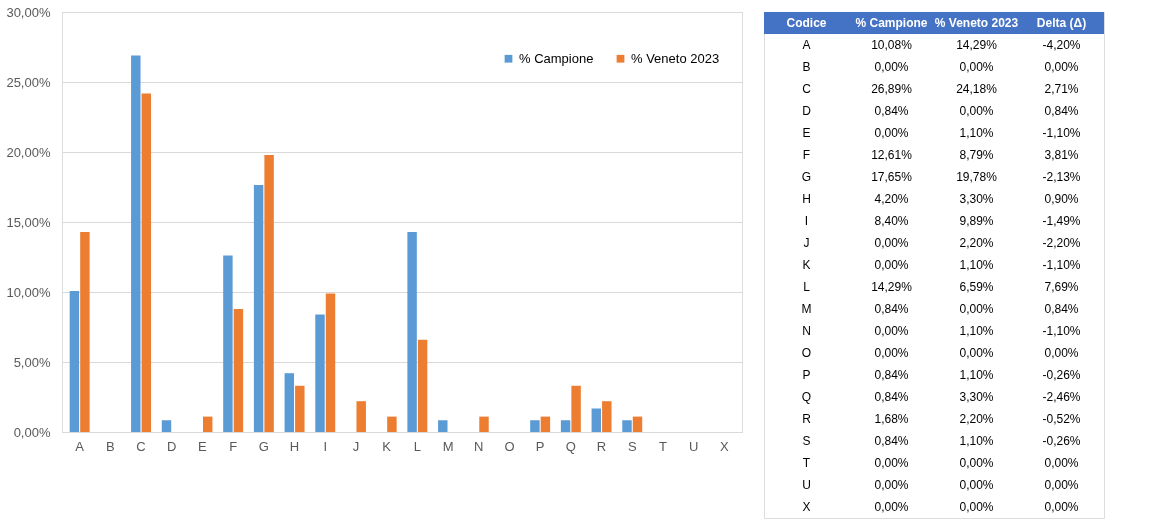 The width and height of the screenshot is (1166, 526). What do you see at coordinates (540, 446) in the screenshot?
I see `x-tick-label: P` at bounding box center [540, 446].